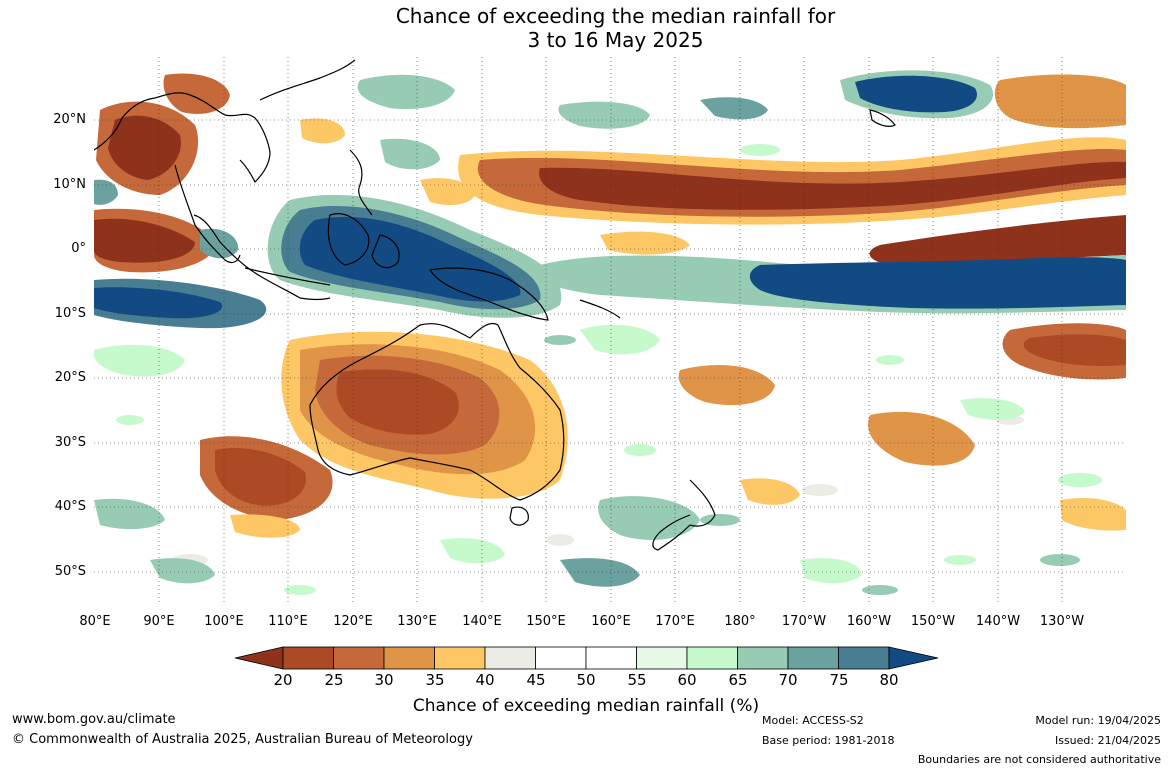 Image resolution: width=1173 pixels, height=770 pixels. What do you see at coordinates (889, 680) in the screenshot?
I see `colorbar-tick-80: 80` at bounding box center [889, 680].